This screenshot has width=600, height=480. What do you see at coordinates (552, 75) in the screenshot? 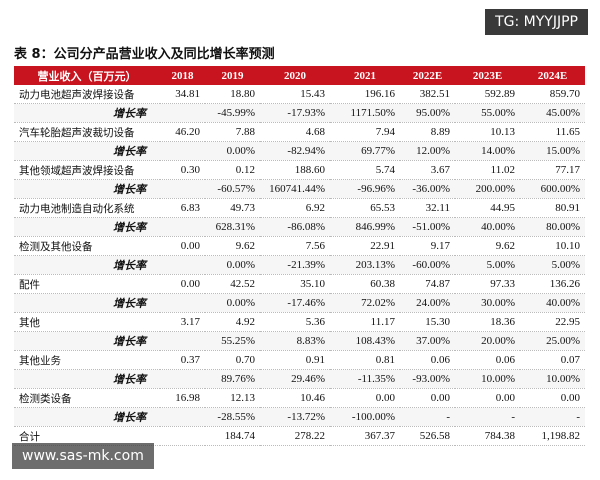
I see `header-cell: 2024E` at bounding box center [552, 75].